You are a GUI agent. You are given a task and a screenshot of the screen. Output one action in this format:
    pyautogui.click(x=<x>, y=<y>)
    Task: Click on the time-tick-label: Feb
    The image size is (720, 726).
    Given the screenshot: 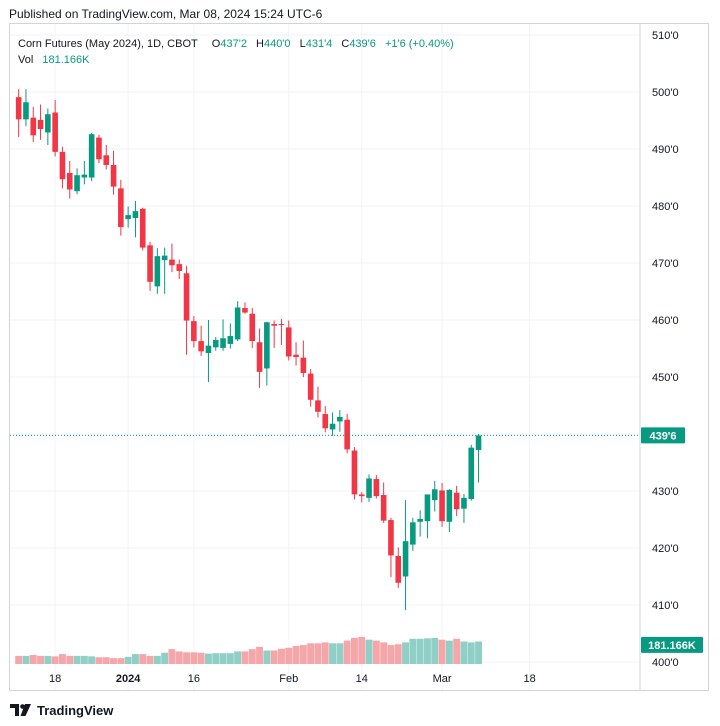 What is the action you would take?
    pyautogui.click(x=288, y=679)
    